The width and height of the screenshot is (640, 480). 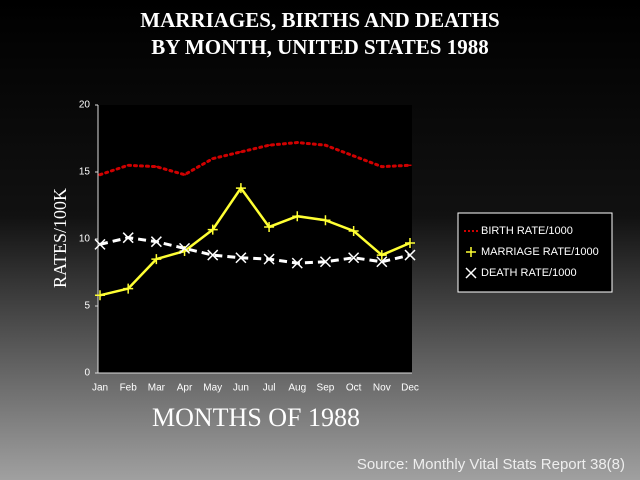 I want to click on x-tick-label: Oct, so click(x=354, y=388).